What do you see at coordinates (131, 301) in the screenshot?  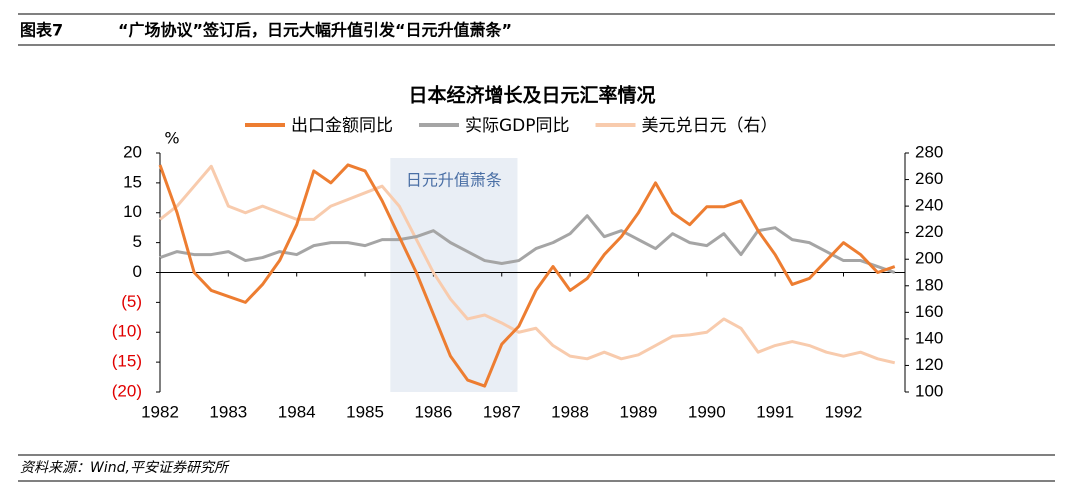 I see `y-tick-label: (5)` at bounding box center [131, 301].